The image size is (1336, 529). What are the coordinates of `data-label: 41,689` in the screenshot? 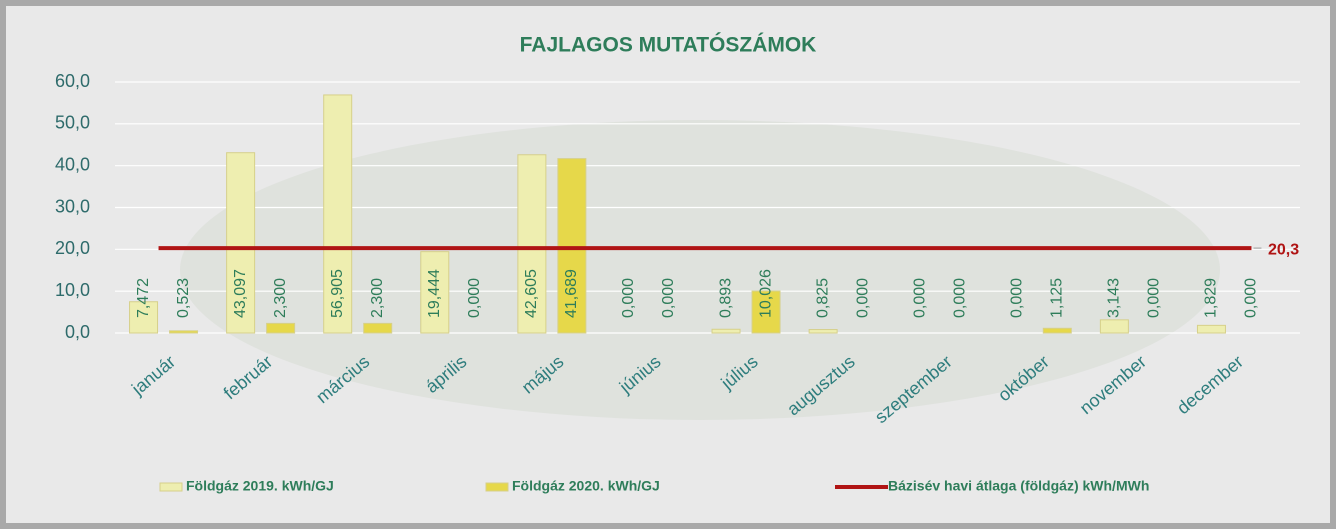 It's located at (571, 293).